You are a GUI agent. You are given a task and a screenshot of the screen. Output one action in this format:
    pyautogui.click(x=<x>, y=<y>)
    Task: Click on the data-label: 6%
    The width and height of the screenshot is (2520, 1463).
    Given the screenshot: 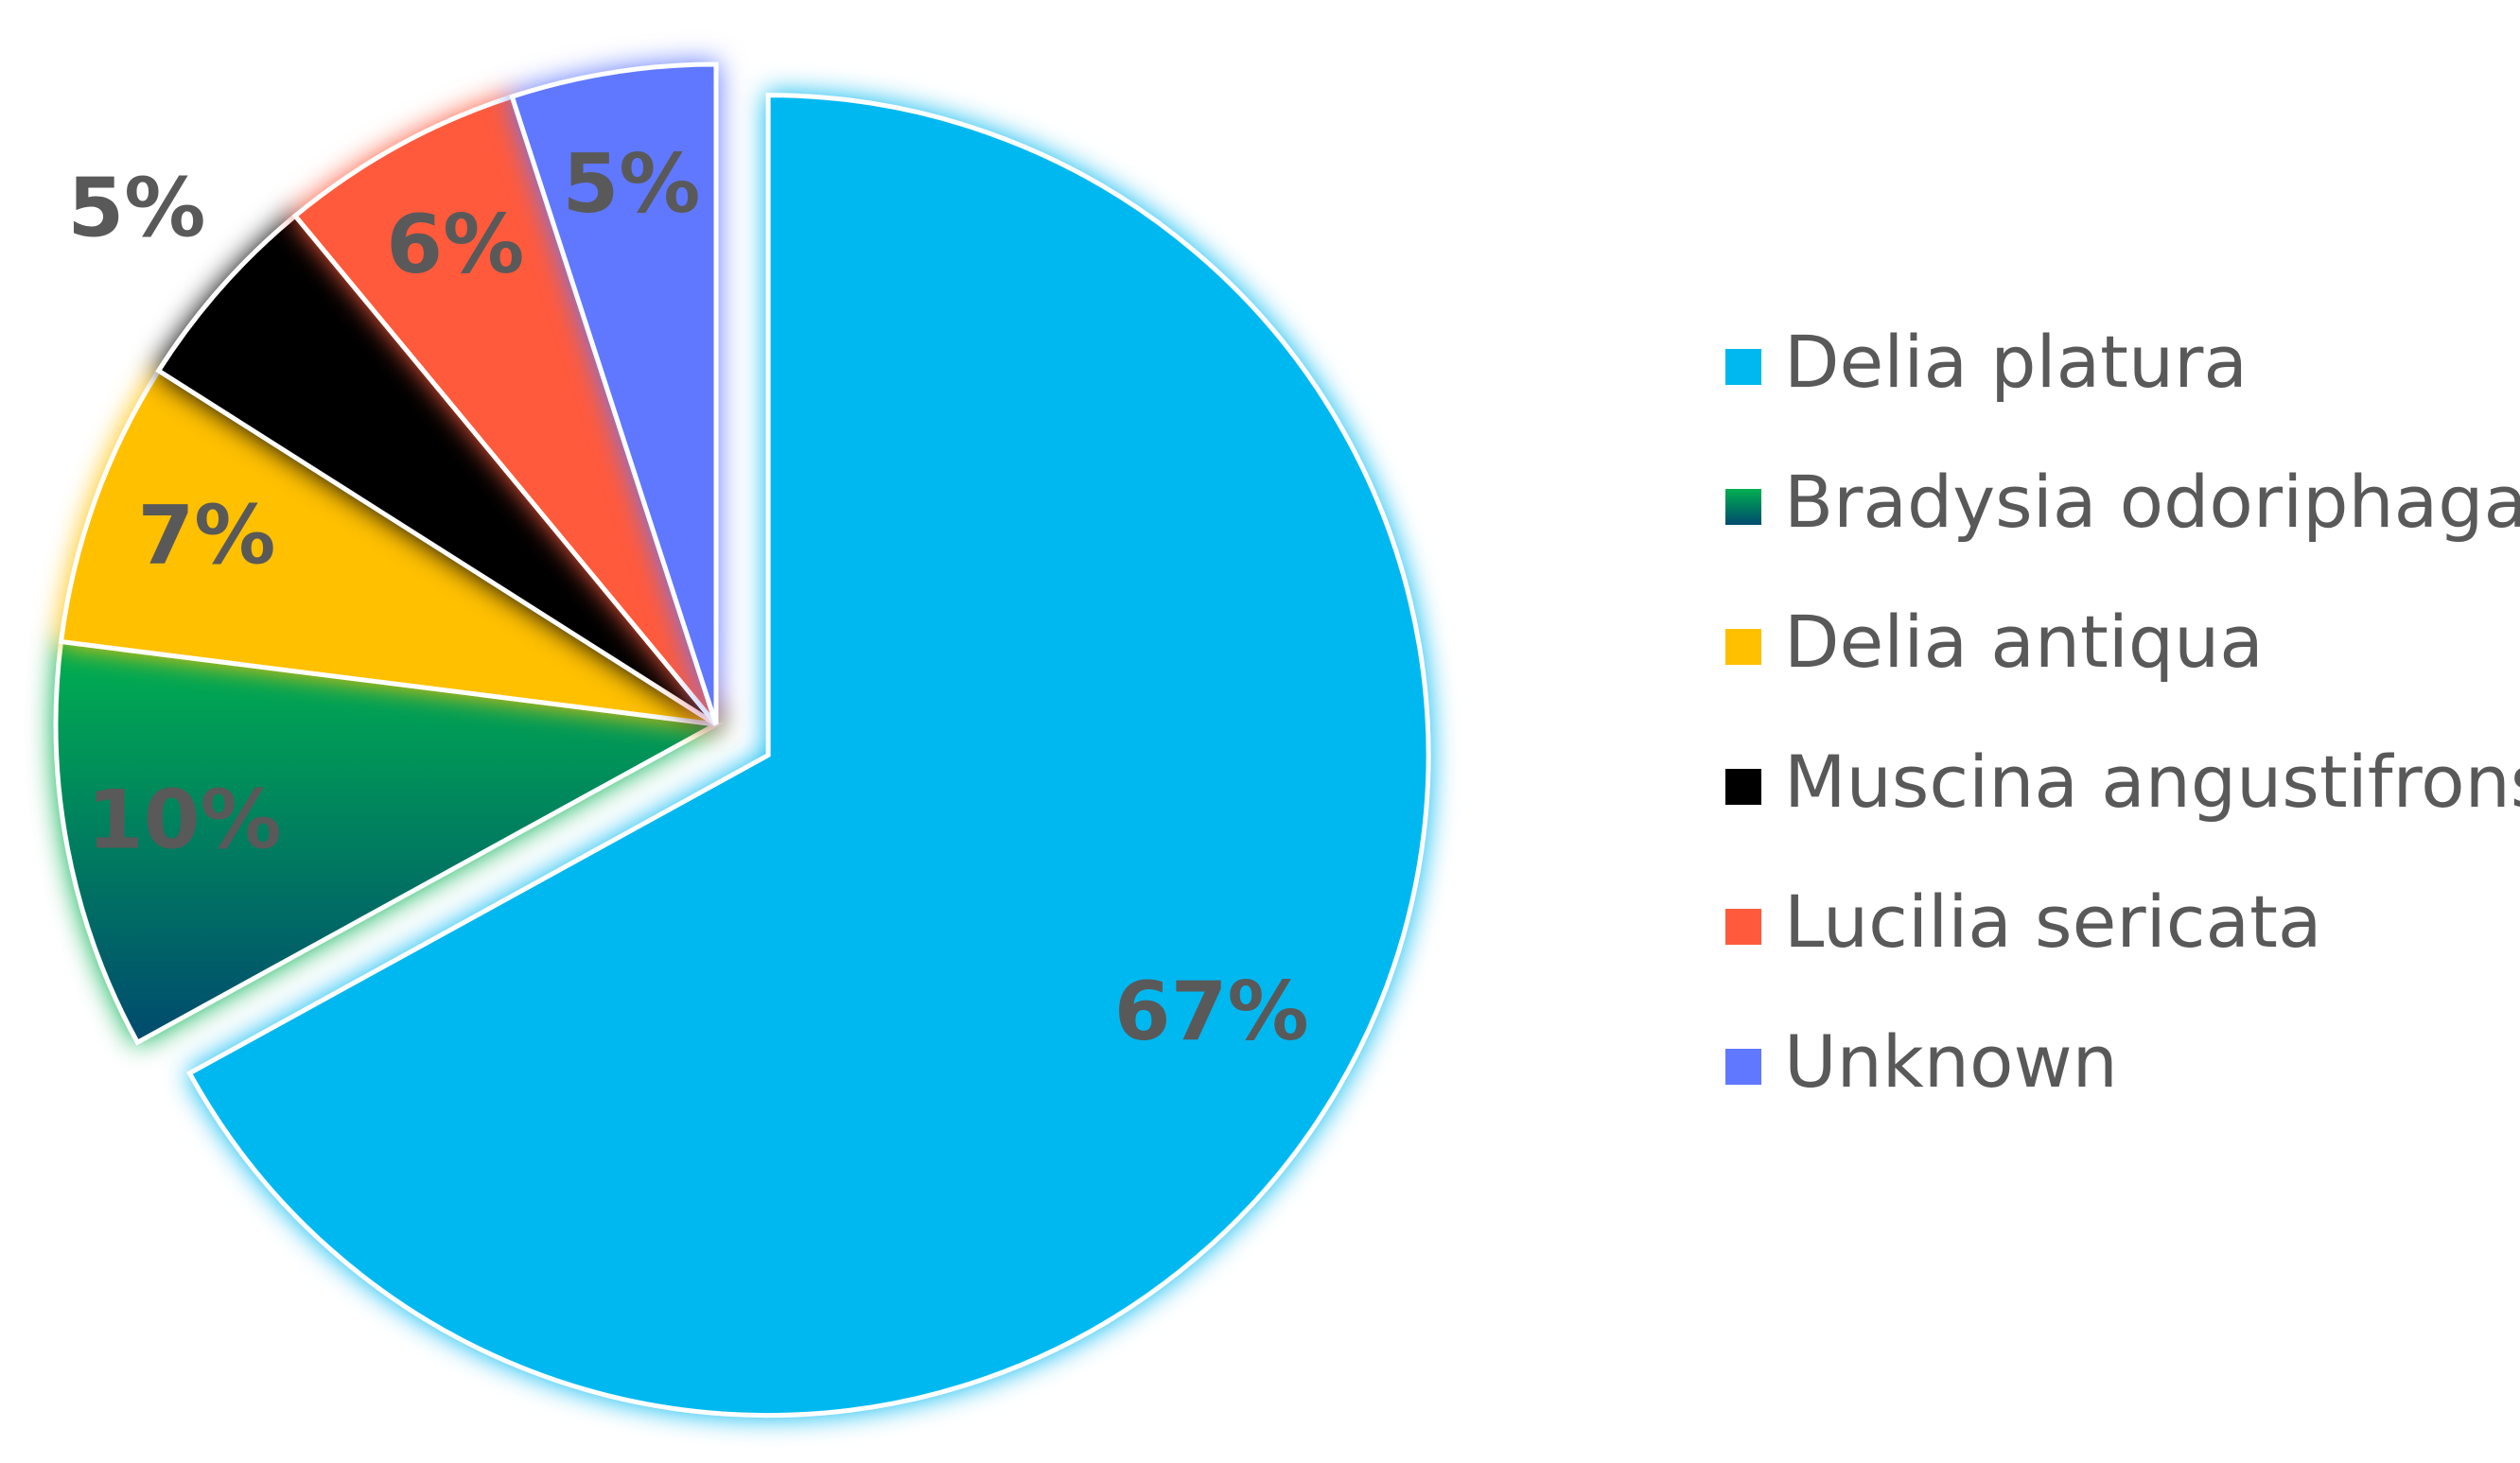 What is the action you would take?
    pyautogui.click(x=455, y=245)
    